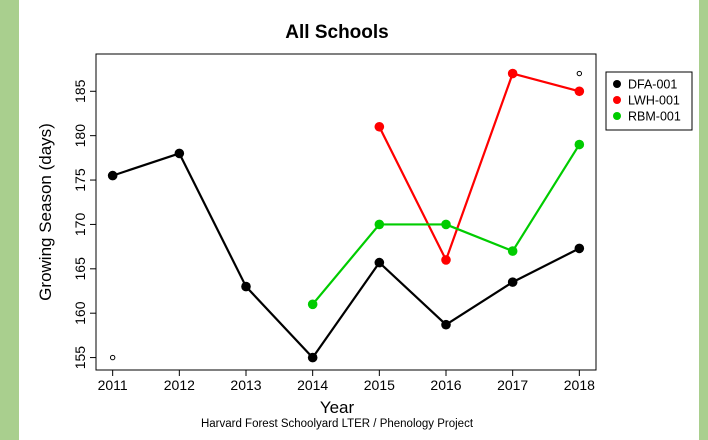  What do you see at coordinates (579, 385) in the screenshot?
I see `x-tick-label: 2018` at bounding box center [579, 385].